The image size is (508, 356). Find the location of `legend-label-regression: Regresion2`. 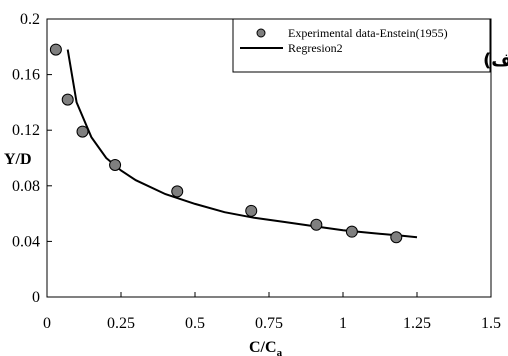

legend-label-regression: Regresion2 is located at coordinates (315, 48).